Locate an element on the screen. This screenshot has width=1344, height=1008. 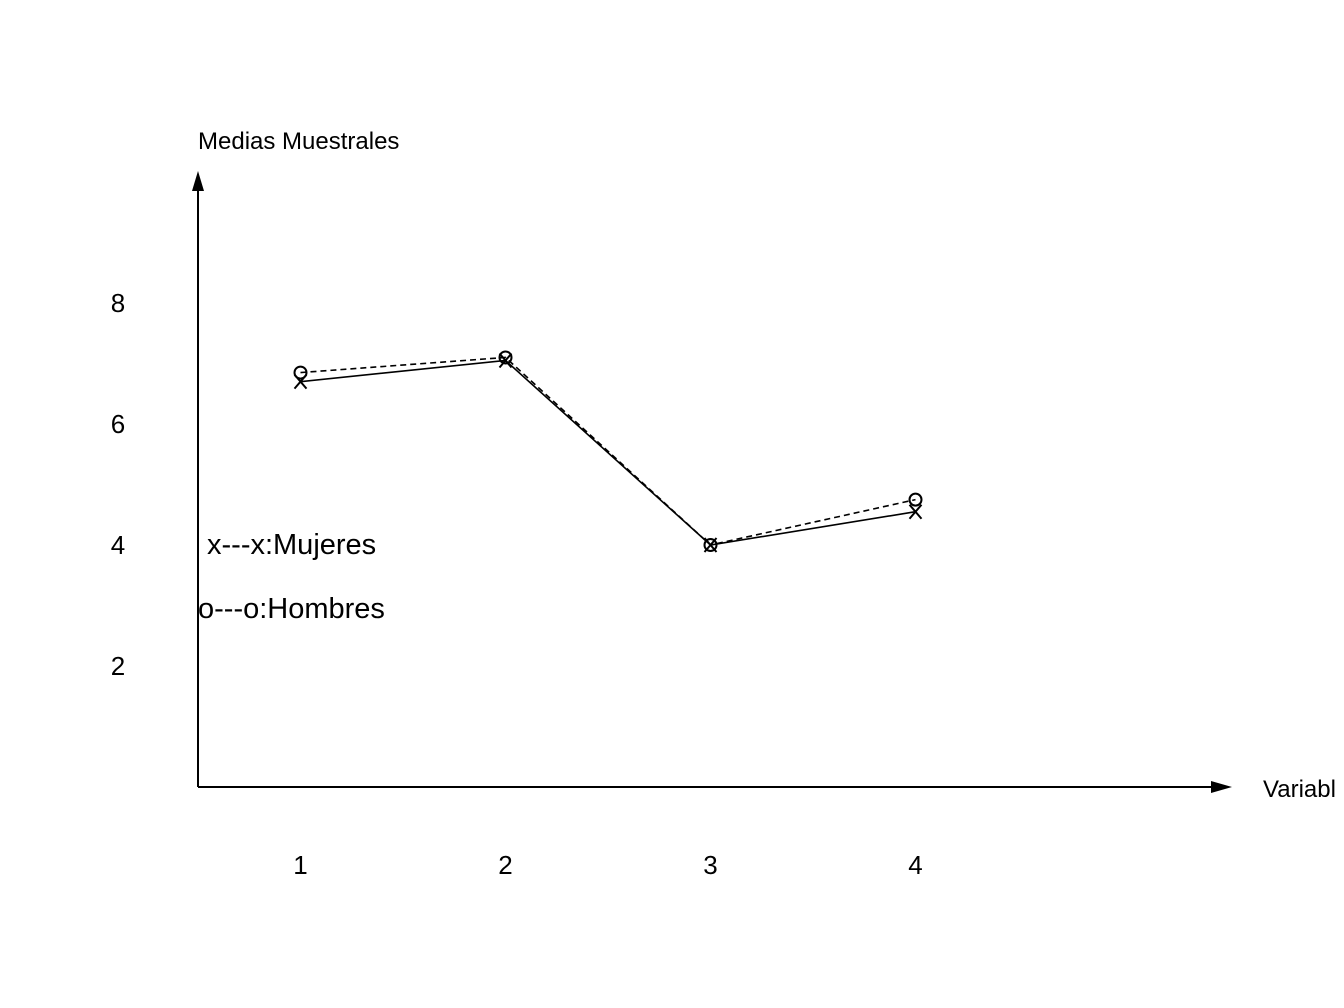
series-line-mujeres is located at coordinates (608, 452).